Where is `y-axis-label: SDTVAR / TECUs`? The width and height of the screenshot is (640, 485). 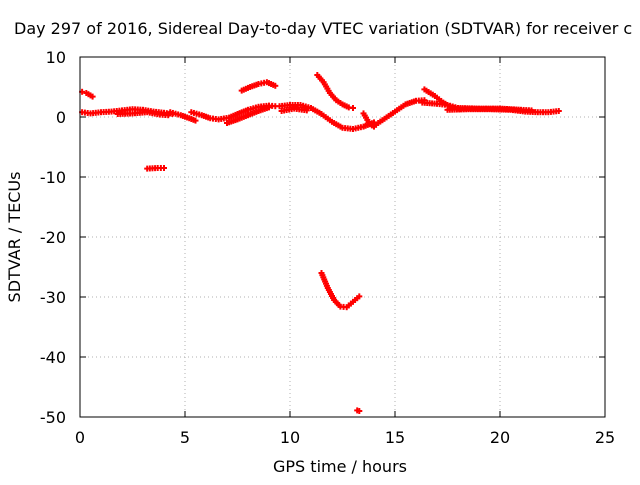 y-axis-label: SDTVAR / TECUs is located at coordinates (14, 237).